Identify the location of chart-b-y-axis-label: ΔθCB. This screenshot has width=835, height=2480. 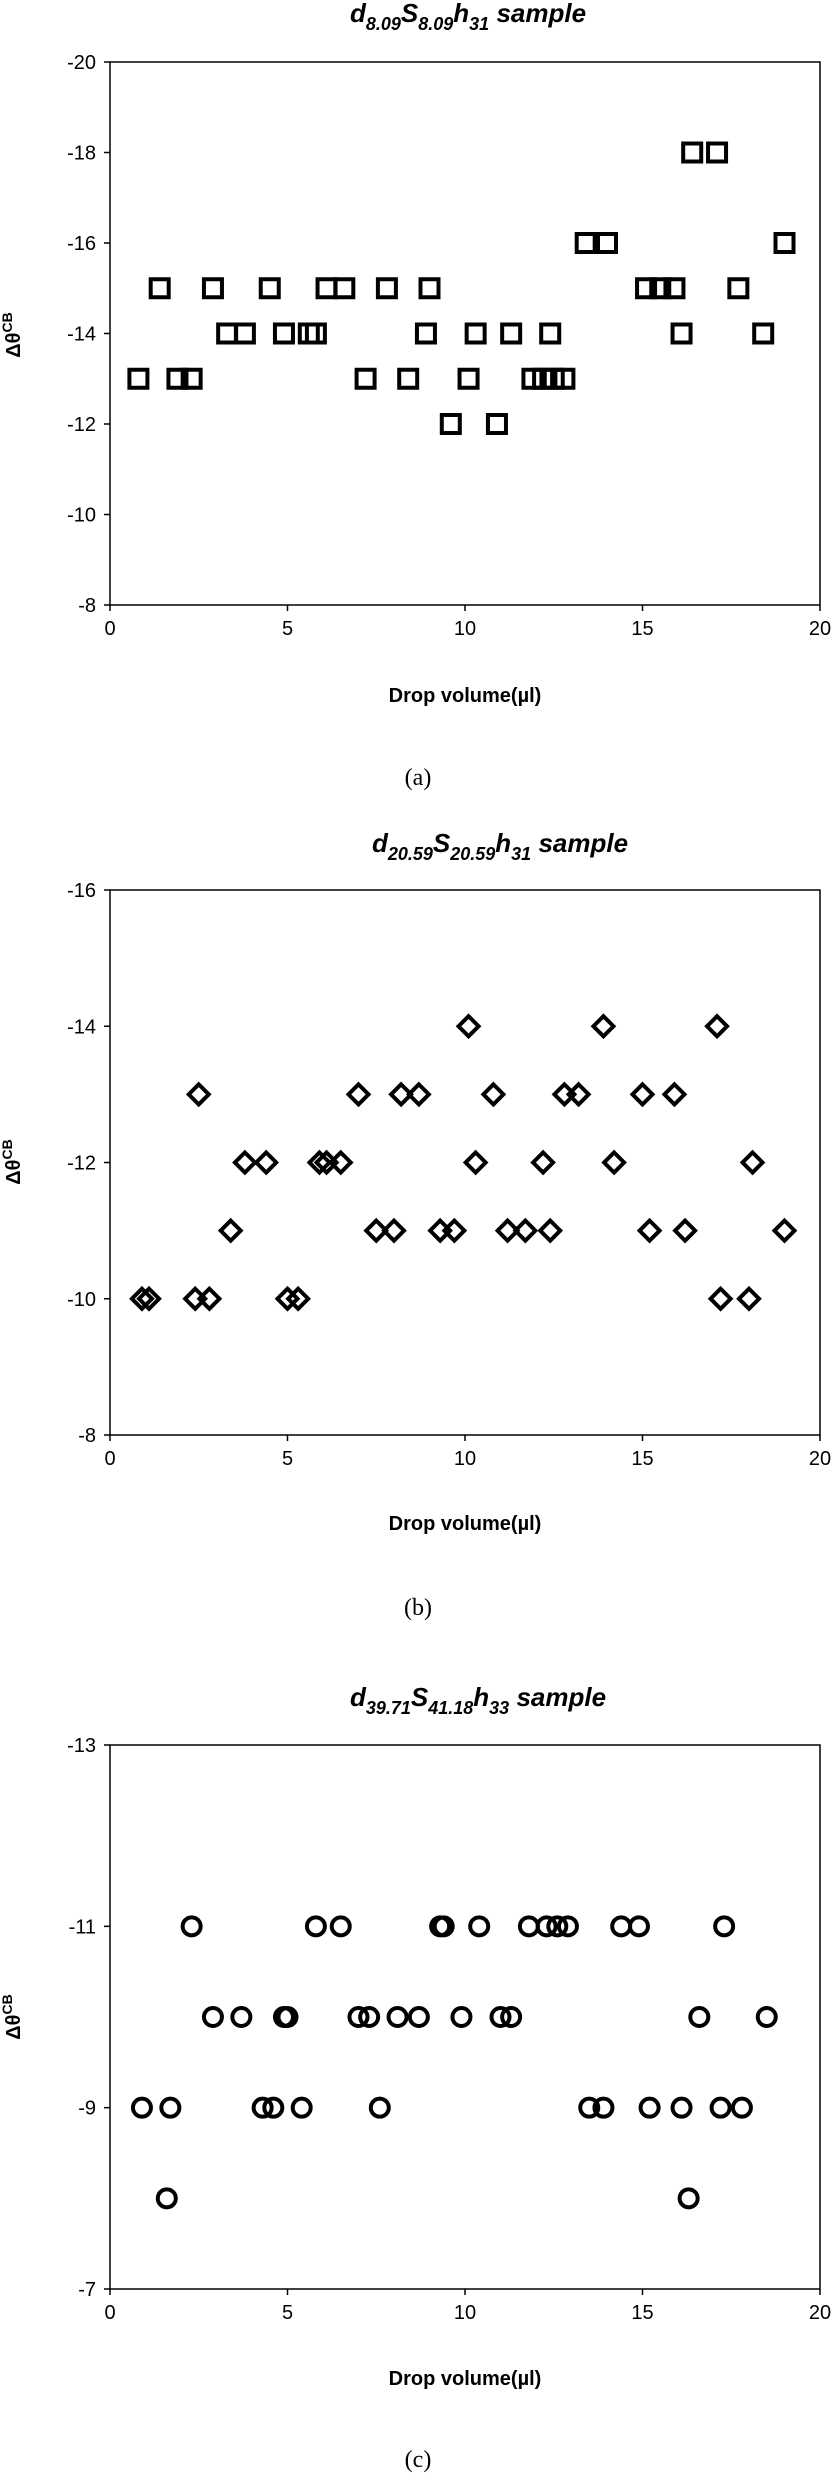
(12, 1161).